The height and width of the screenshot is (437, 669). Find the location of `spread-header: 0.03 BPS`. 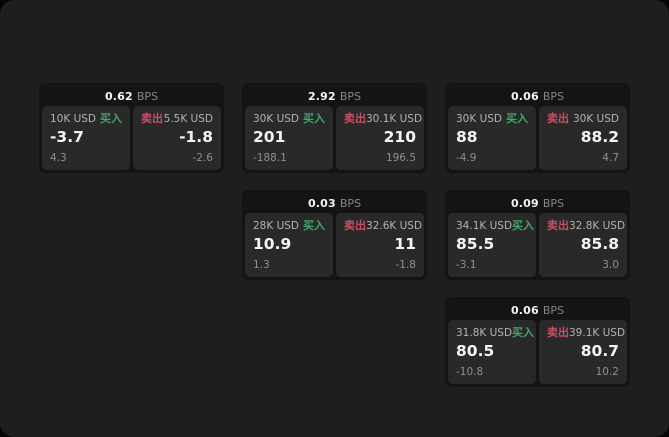

spread-header: 0.03 BPS is located at coordinates (334, 203).